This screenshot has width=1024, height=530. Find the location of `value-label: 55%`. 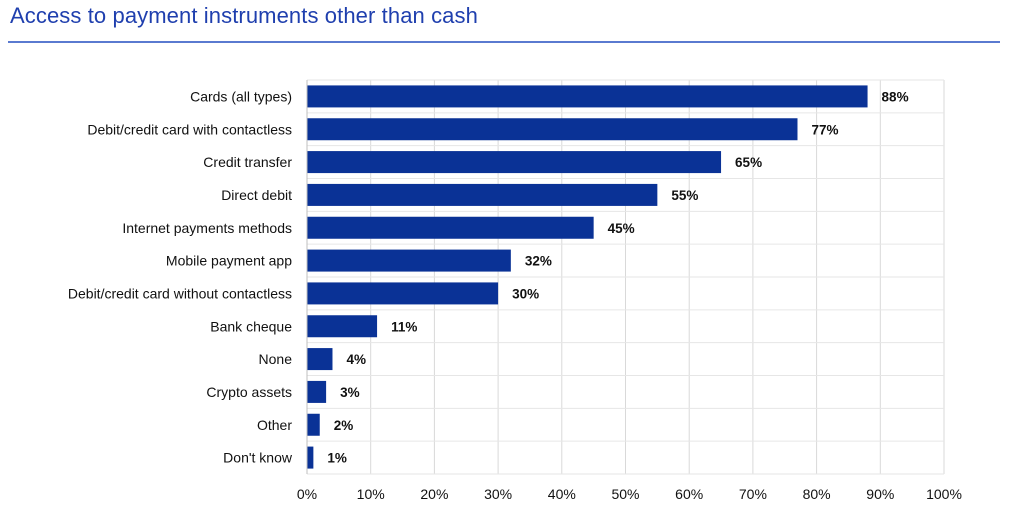

value-label: 55% is located at coordinates (684, 195).